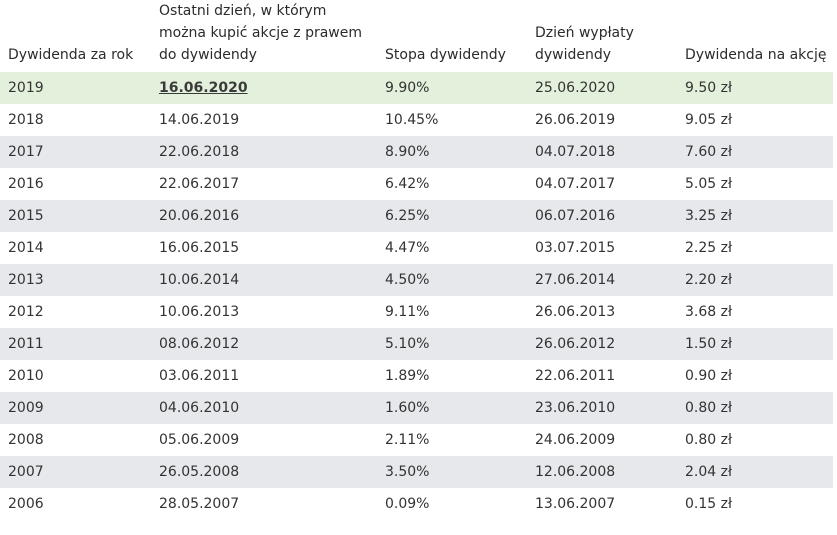 The height and width of the screenshot is (535, 837). What do you see at coordinates (26, 120) in the screenshot?
I see `cell-year: 2018` at bounding box center [26, 120].